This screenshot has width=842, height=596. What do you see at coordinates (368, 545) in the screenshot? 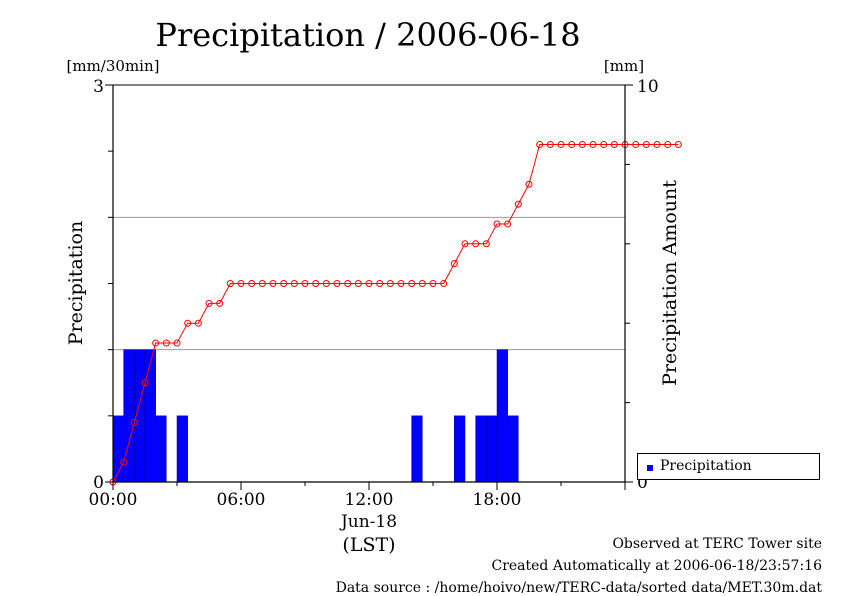
I see `x-timezone-label: (LST)` at bounding box center [368, 545].